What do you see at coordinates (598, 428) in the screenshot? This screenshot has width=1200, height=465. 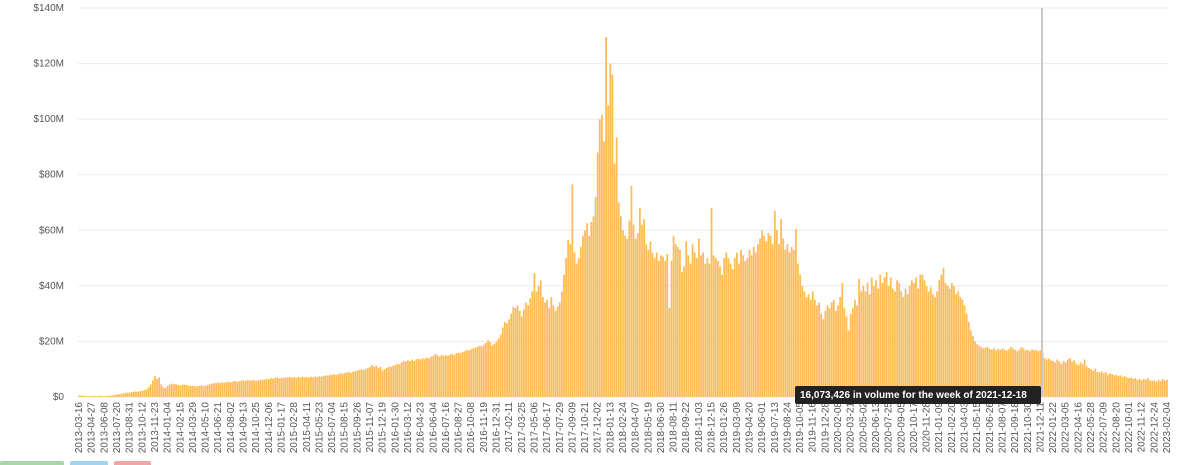 I see `x-tick-label: 2017-12-02` at bounding box center [598, 428].